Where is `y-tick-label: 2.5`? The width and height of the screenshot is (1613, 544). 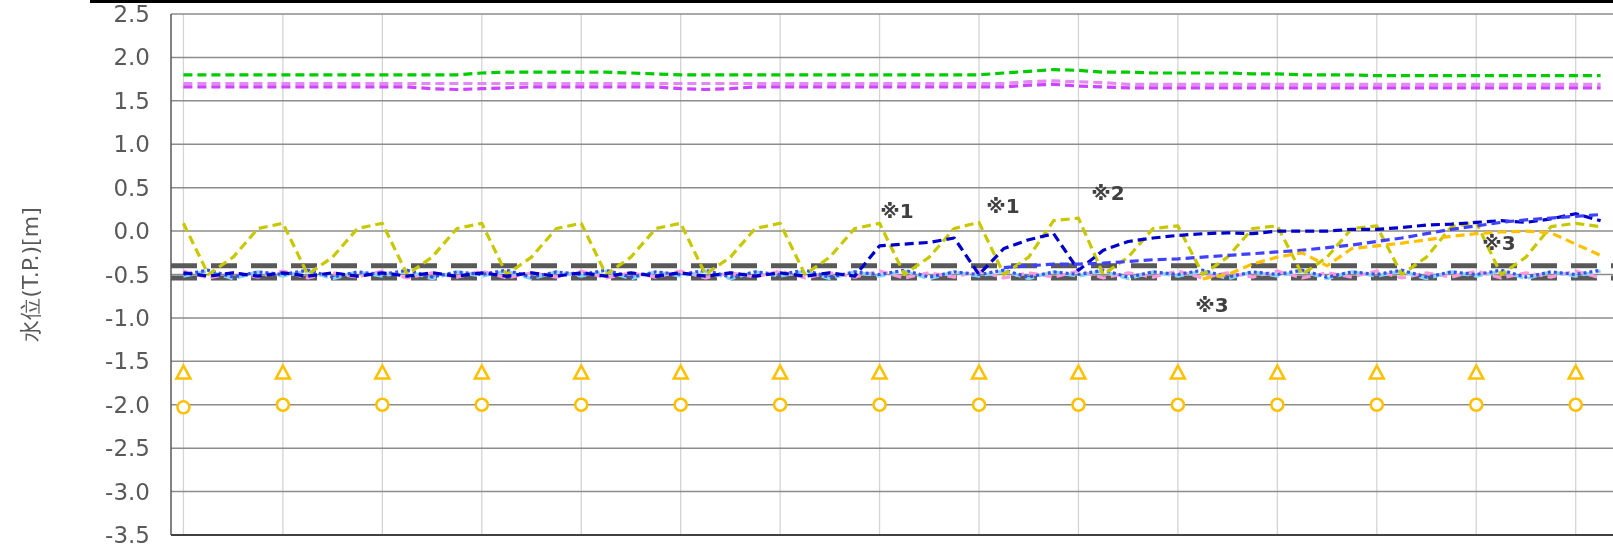 y-tick-label: 2.5 is located at coordinates (131, 14).